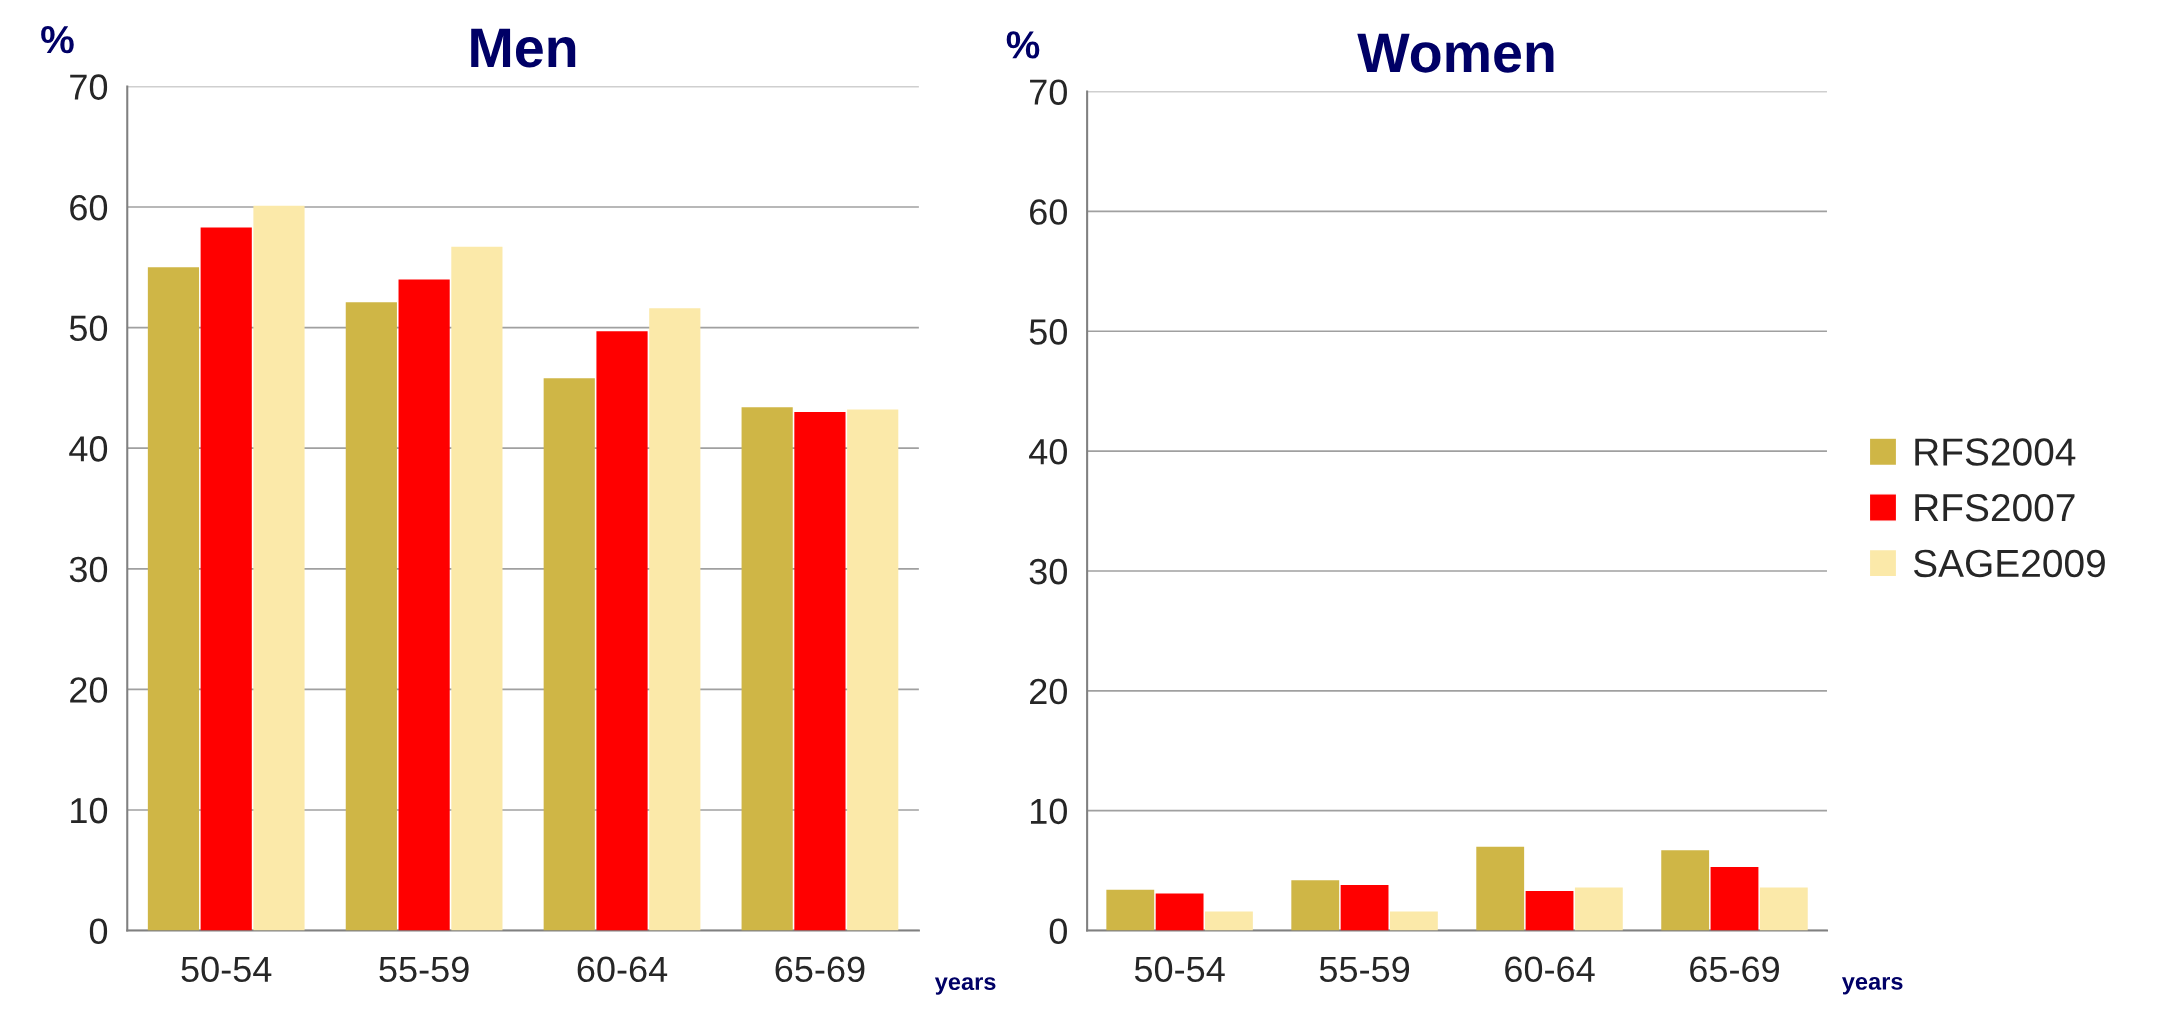 This screenshot has width=2157, height=1017. I want to click on legend-label: SAGE2009, so click(2009, 563).